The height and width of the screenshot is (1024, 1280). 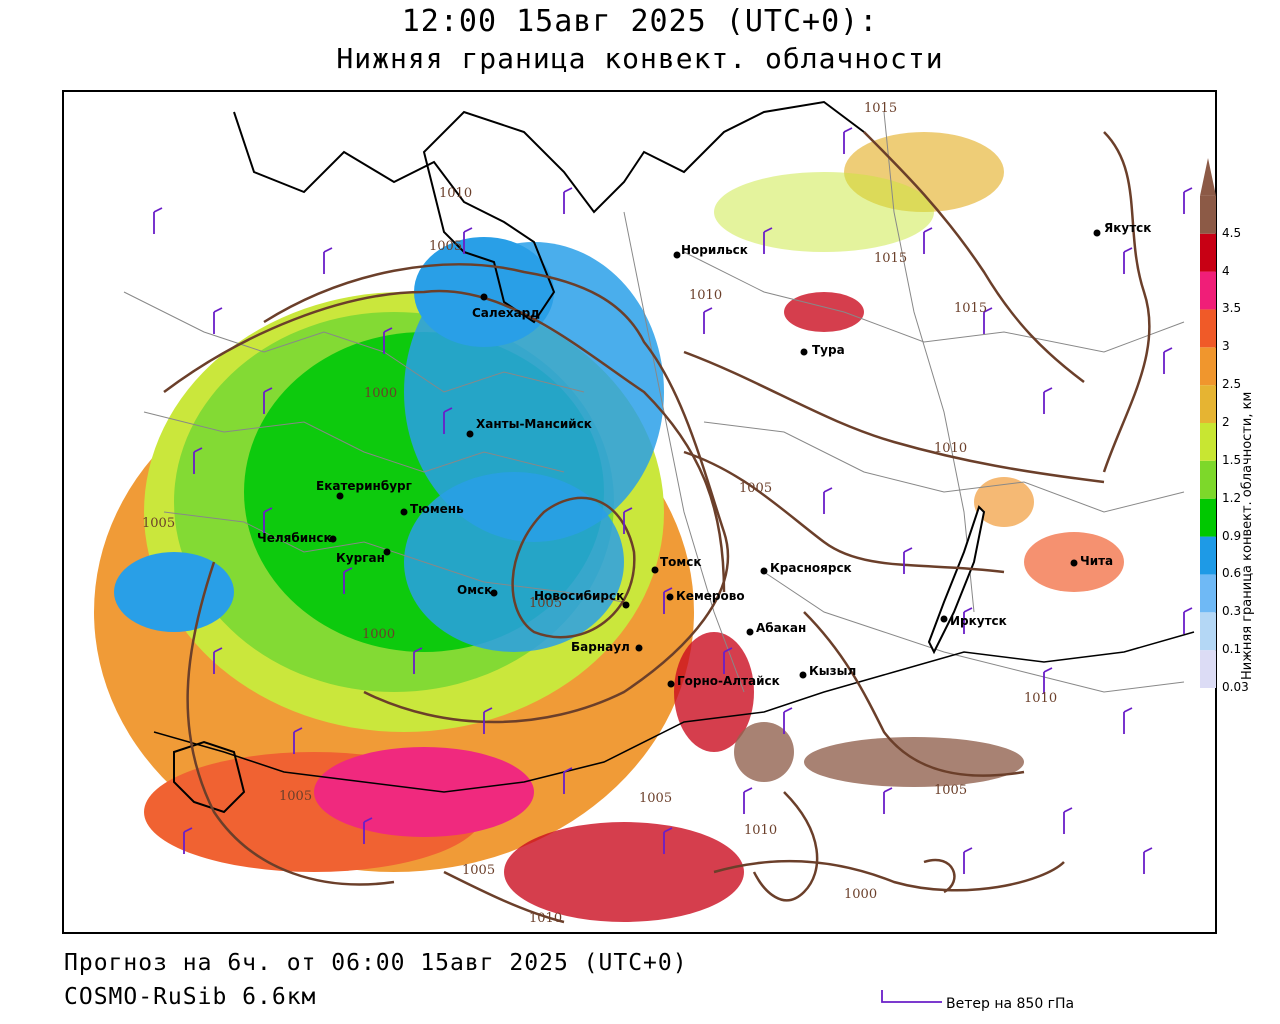 What do you see at coordinates (364, 486) in the screenshot?
I see `city-label: Екатеринбург` at bounding box center [364, 486].